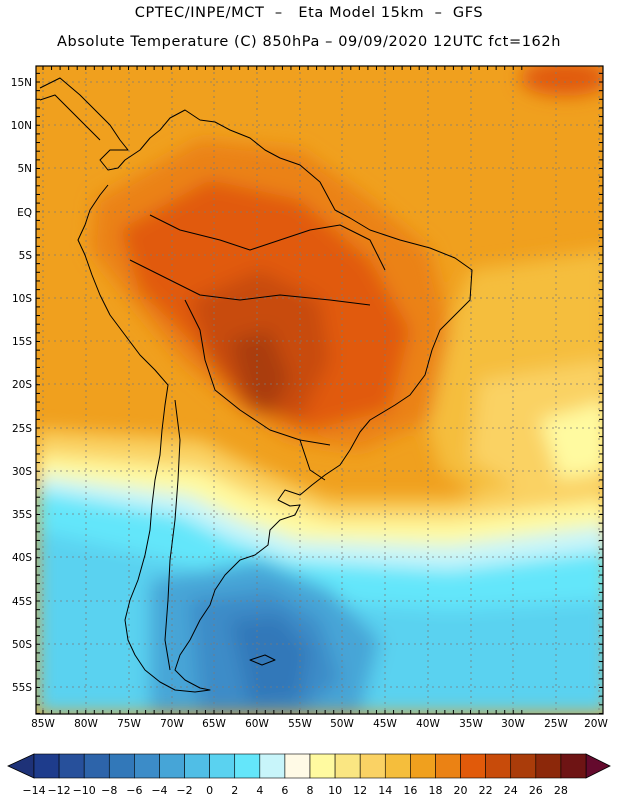 This screenshot has width=618, height=800. I want to click on colorbar-label: 24, so click(511, 790).